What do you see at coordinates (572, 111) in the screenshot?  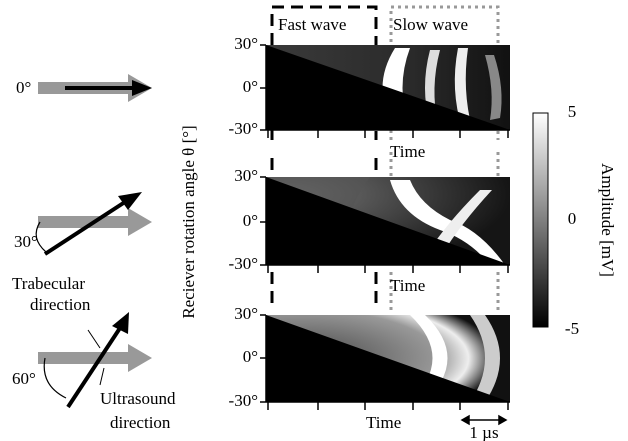 I see `colorbar-tick: 5` at bounding box center [572, 111].